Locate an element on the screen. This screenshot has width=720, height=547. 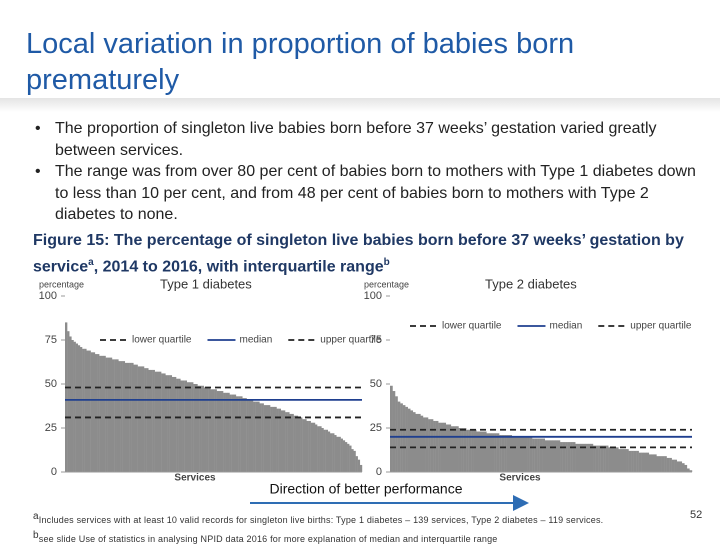
footnote-marker: b is located at coordinates (36, 535).